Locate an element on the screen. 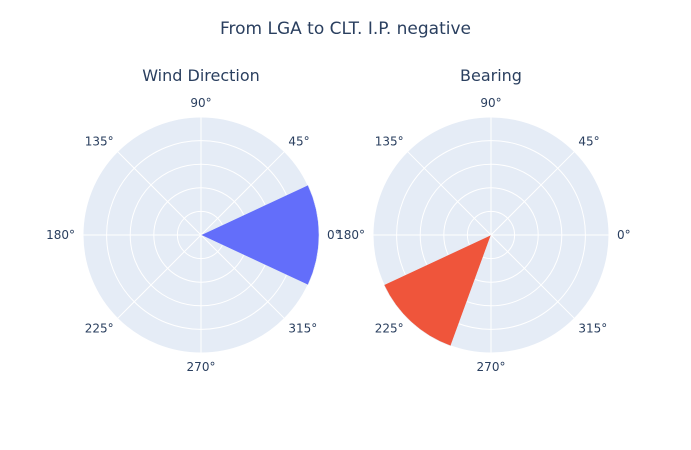 The image size is (691, 450). polar-title: Bearing is located at coordinates (491, 75).